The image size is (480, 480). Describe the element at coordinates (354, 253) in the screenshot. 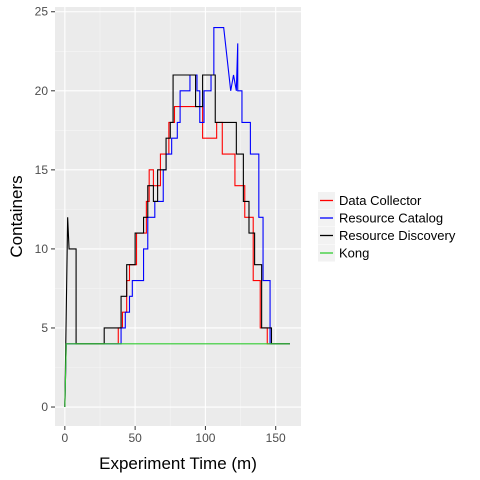

I see `legend-label: Kong` at that location.